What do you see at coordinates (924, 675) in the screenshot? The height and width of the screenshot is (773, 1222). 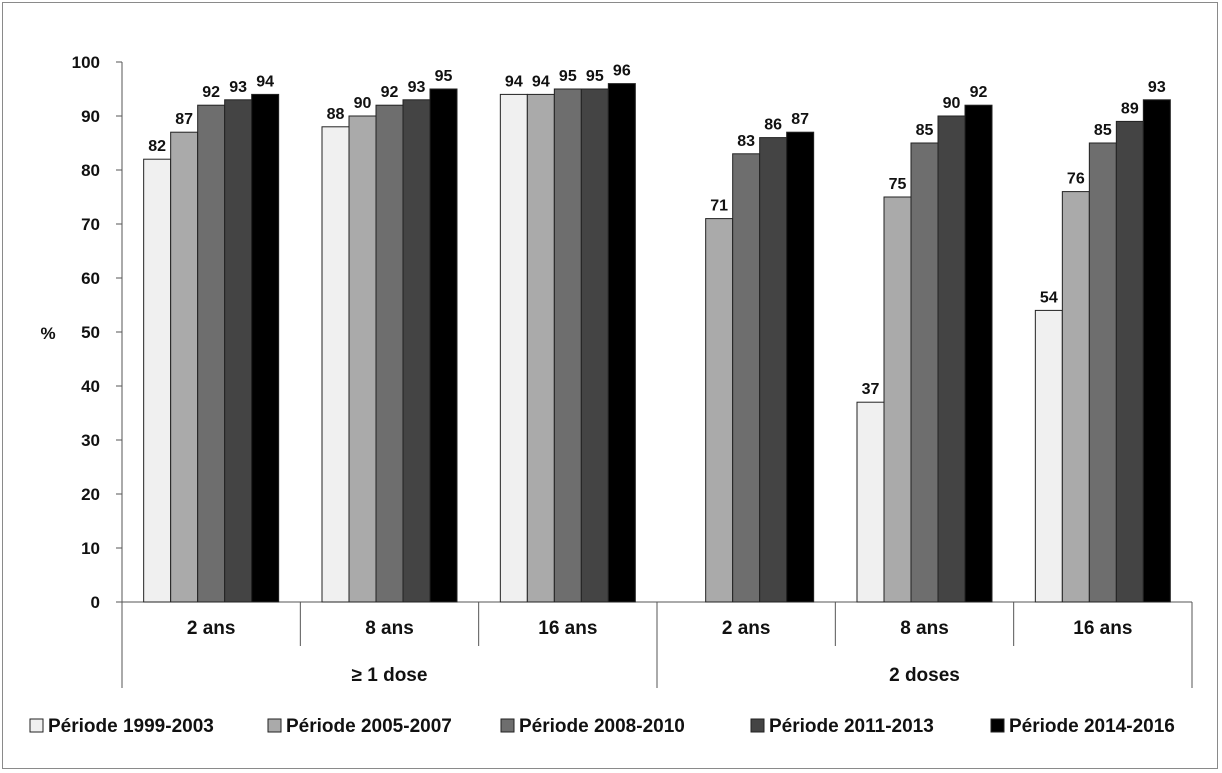 I see `x-group-label: 2 doses` at bounding box center [924, 675].